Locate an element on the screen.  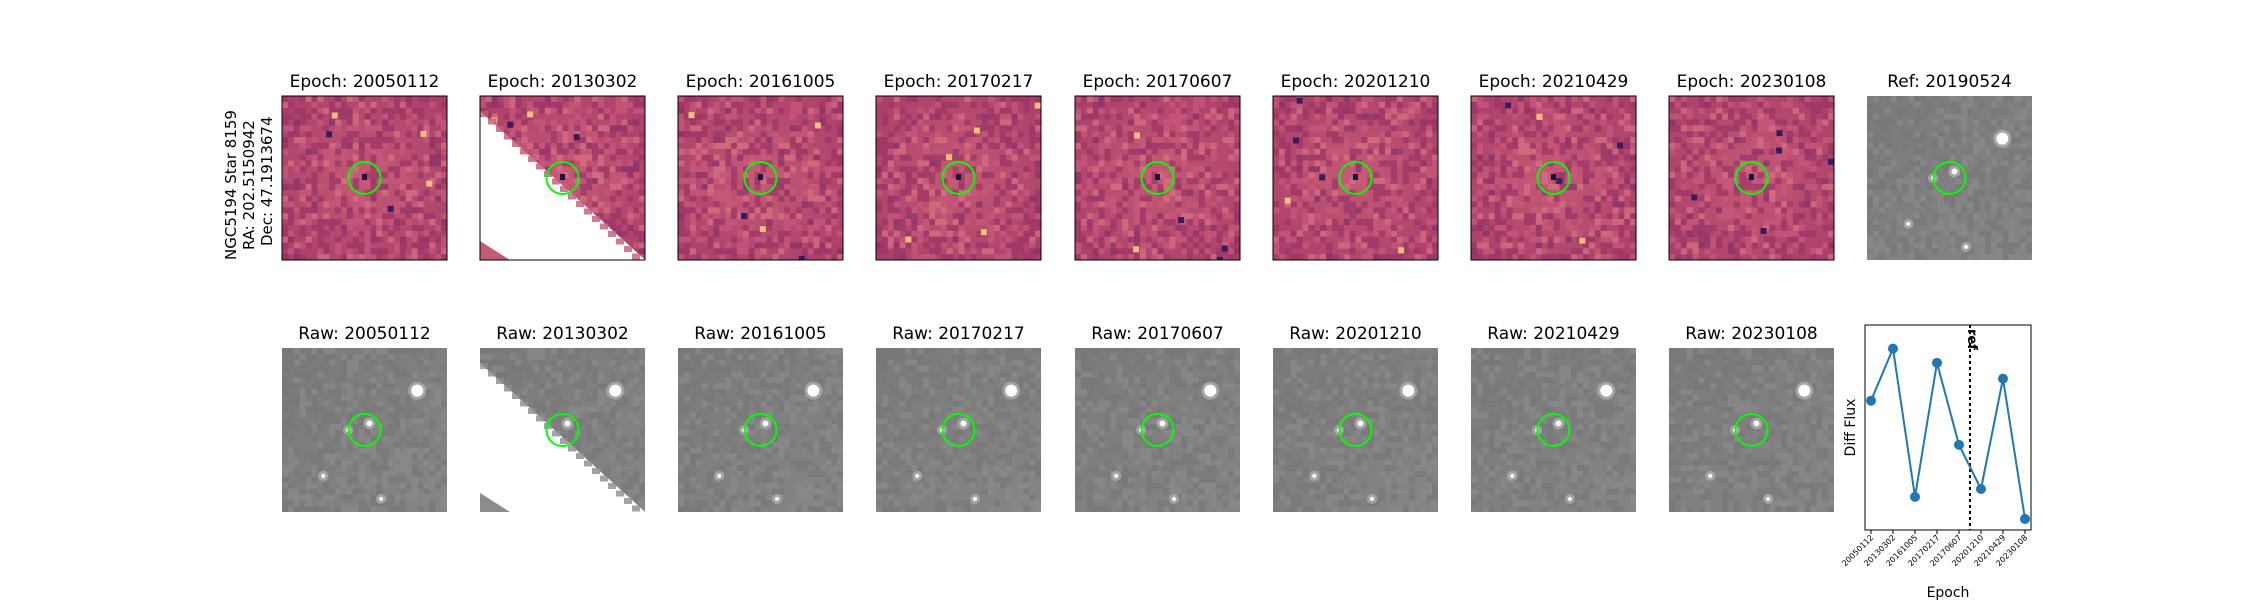
diff-panel: Epoch: 20170217 is located at coordinates (958, 166).